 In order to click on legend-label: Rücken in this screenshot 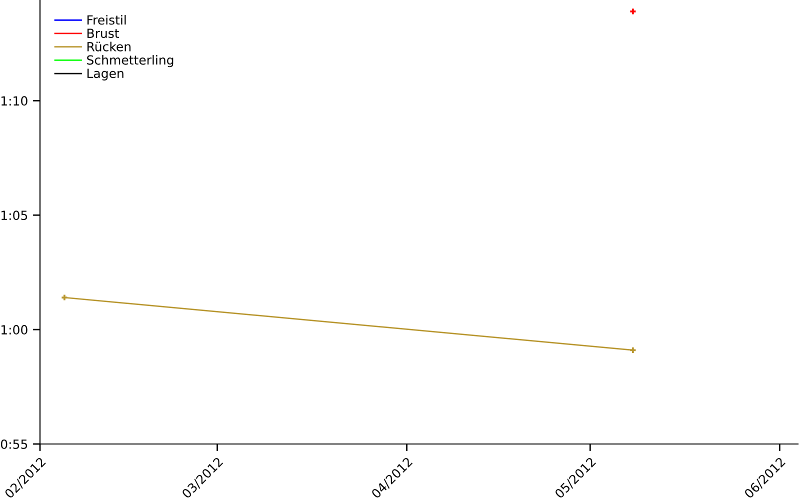, I will do `click(109, 47)`.